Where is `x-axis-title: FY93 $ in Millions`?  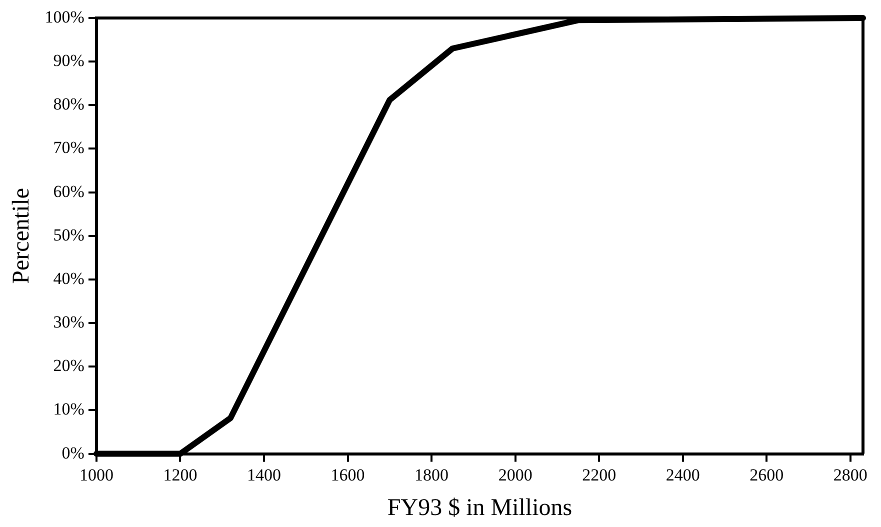 x-axis-title: FY93 $ in Millions is located at coordinates (479, 507).